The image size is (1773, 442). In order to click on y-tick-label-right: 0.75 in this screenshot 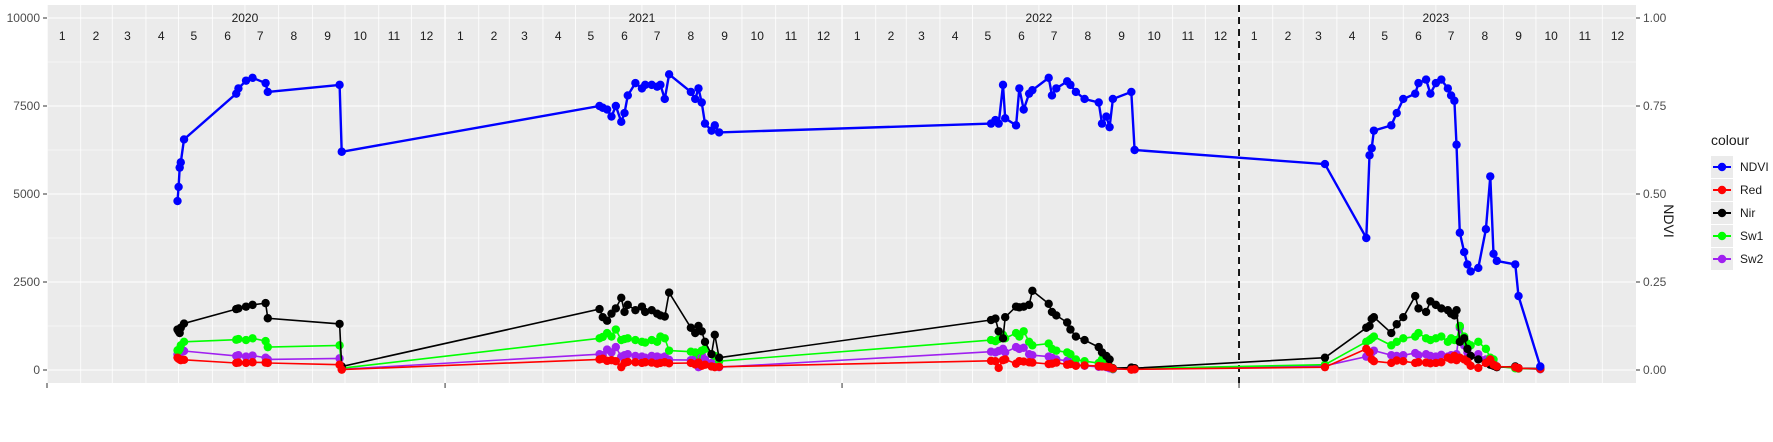, I will do `click(1655, 106)`.